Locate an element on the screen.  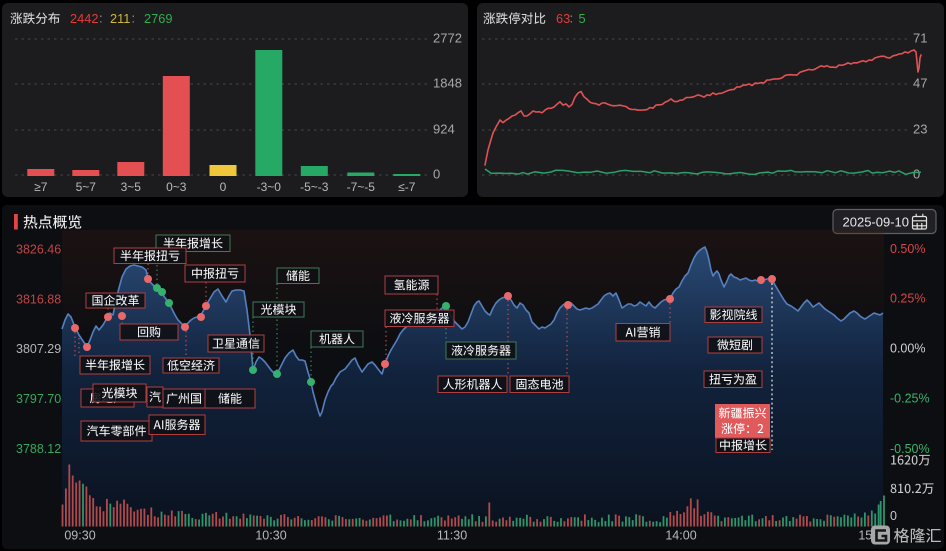
svg-text: 3807.29 is located at coordinates (38, 349).